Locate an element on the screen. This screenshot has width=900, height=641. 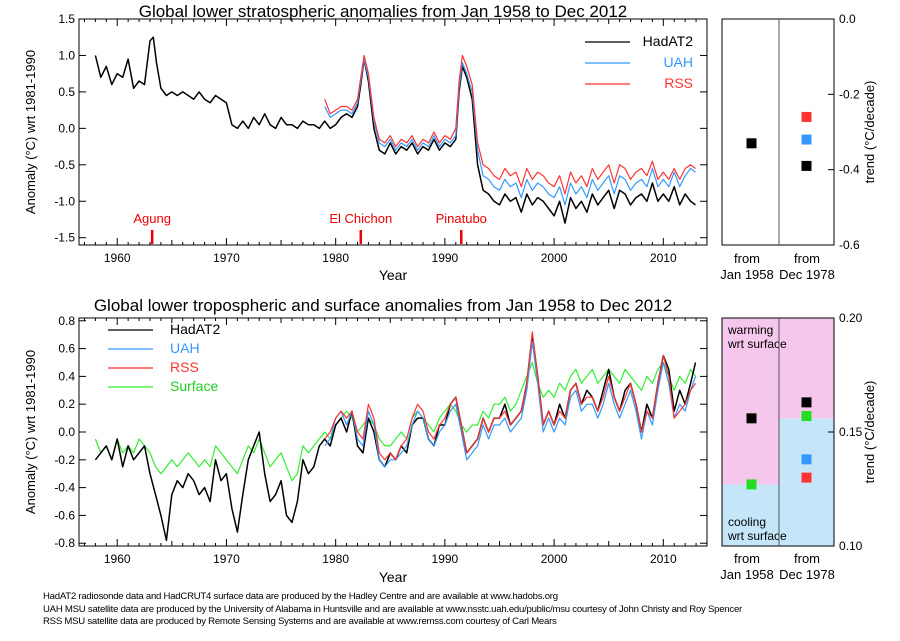
trend-y-tick-label: 0.0 is located at coordinates (847, 19).